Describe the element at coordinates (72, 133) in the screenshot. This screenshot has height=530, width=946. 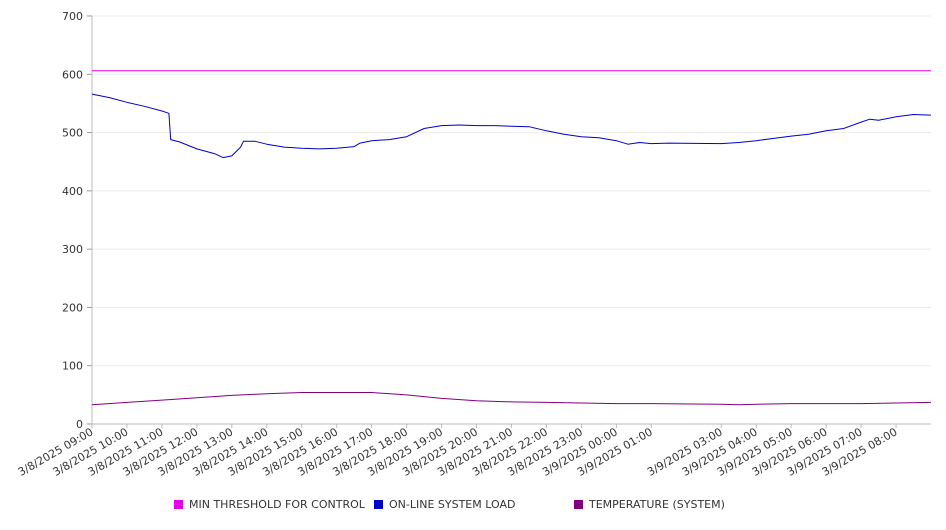
I see `y-tick-label: 500` at that location.